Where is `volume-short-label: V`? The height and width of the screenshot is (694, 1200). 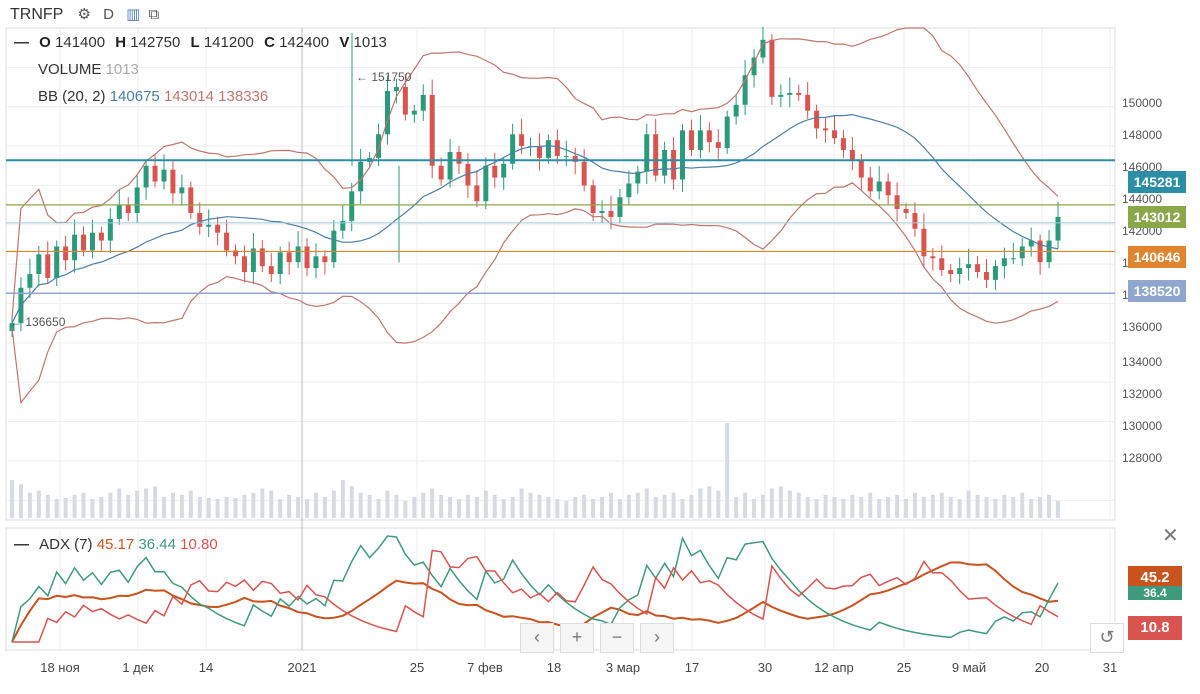 volume-short-label: V is located at coordinates (344, 42).